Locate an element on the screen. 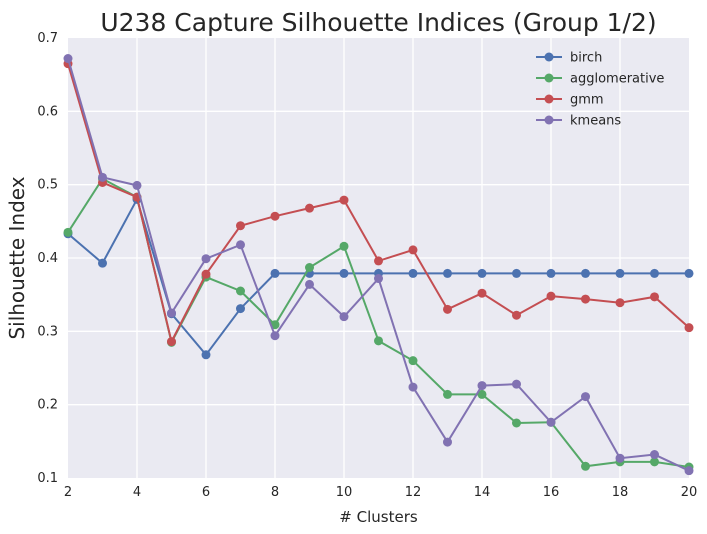  y-tick-label: 0.1 is located at coordinates (47, 478).